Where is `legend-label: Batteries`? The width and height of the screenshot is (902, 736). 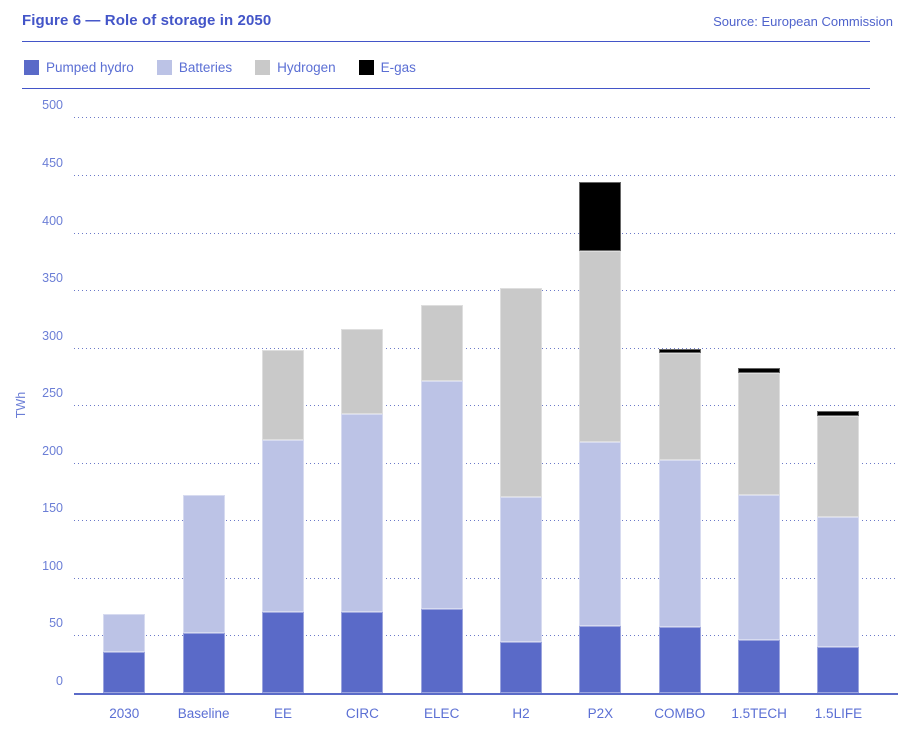 legend-label: Batteries is located at coordinates (205, 67).